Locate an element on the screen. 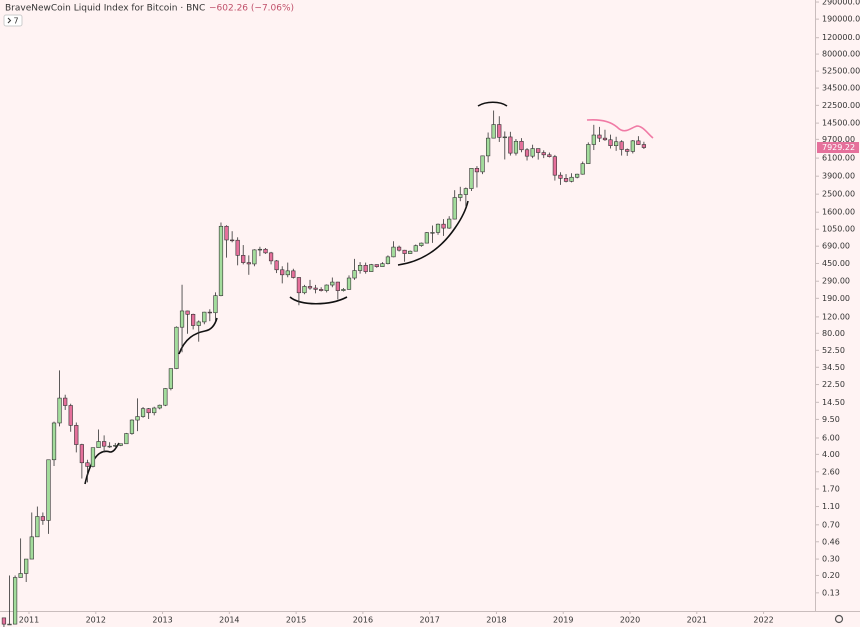  settings-icon is located at coordinates (839, 619).